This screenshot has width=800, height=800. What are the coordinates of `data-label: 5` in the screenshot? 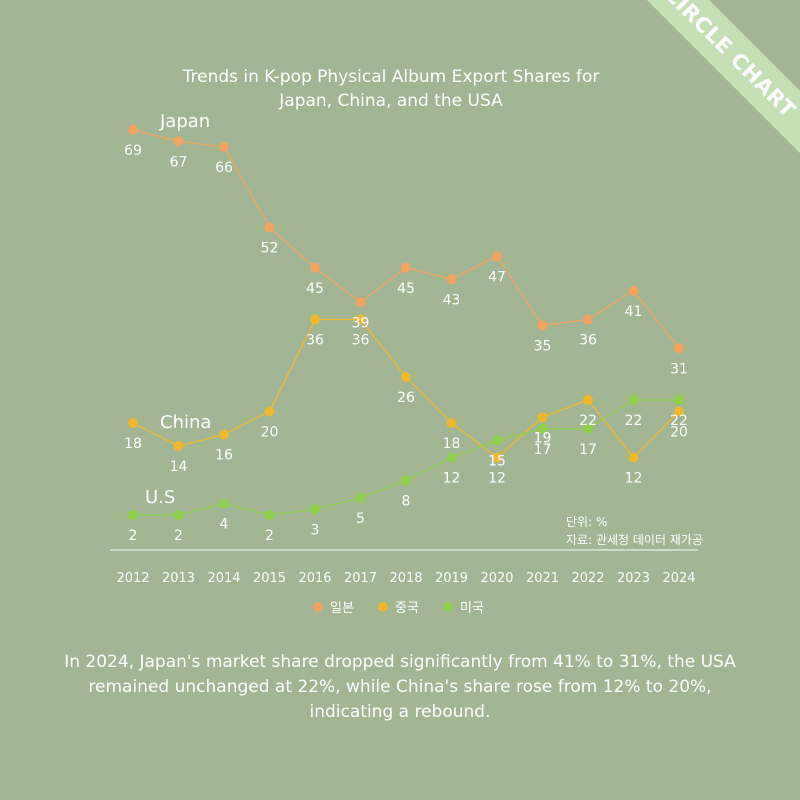 It's located at (360, 519).